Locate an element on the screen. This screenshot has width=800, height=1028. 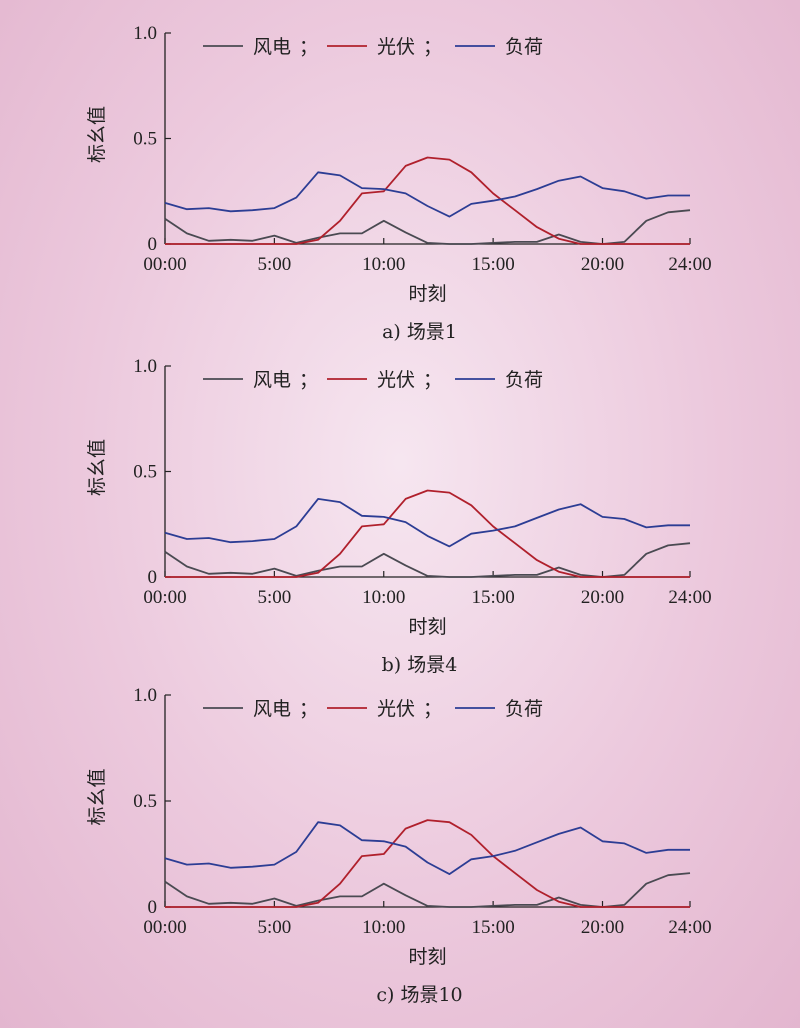
panel-caption: b) 场景4 is located at coordinates (420, 665).